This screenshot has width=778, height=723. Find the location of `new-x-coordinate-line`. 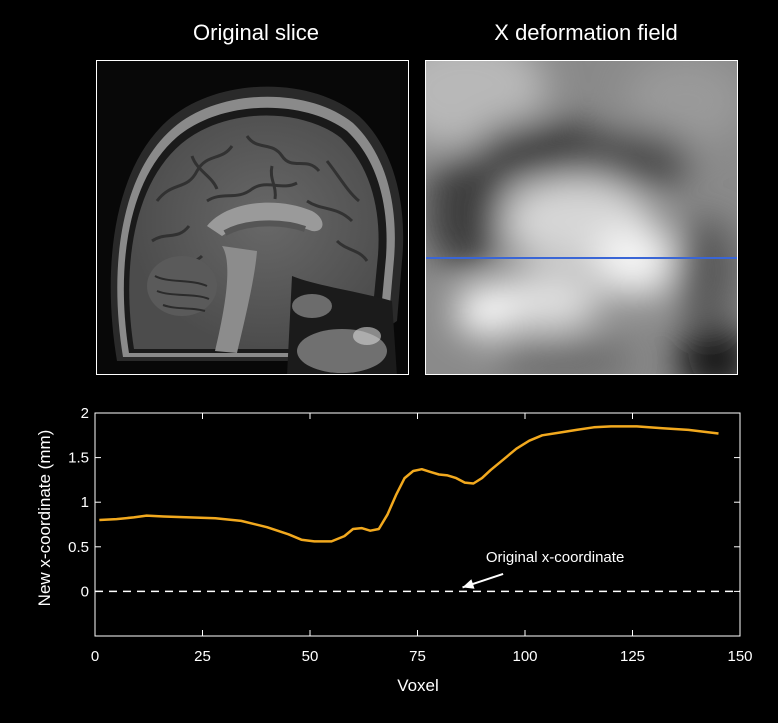

new-x-coordinate-line is located at coordinates (409, 484).